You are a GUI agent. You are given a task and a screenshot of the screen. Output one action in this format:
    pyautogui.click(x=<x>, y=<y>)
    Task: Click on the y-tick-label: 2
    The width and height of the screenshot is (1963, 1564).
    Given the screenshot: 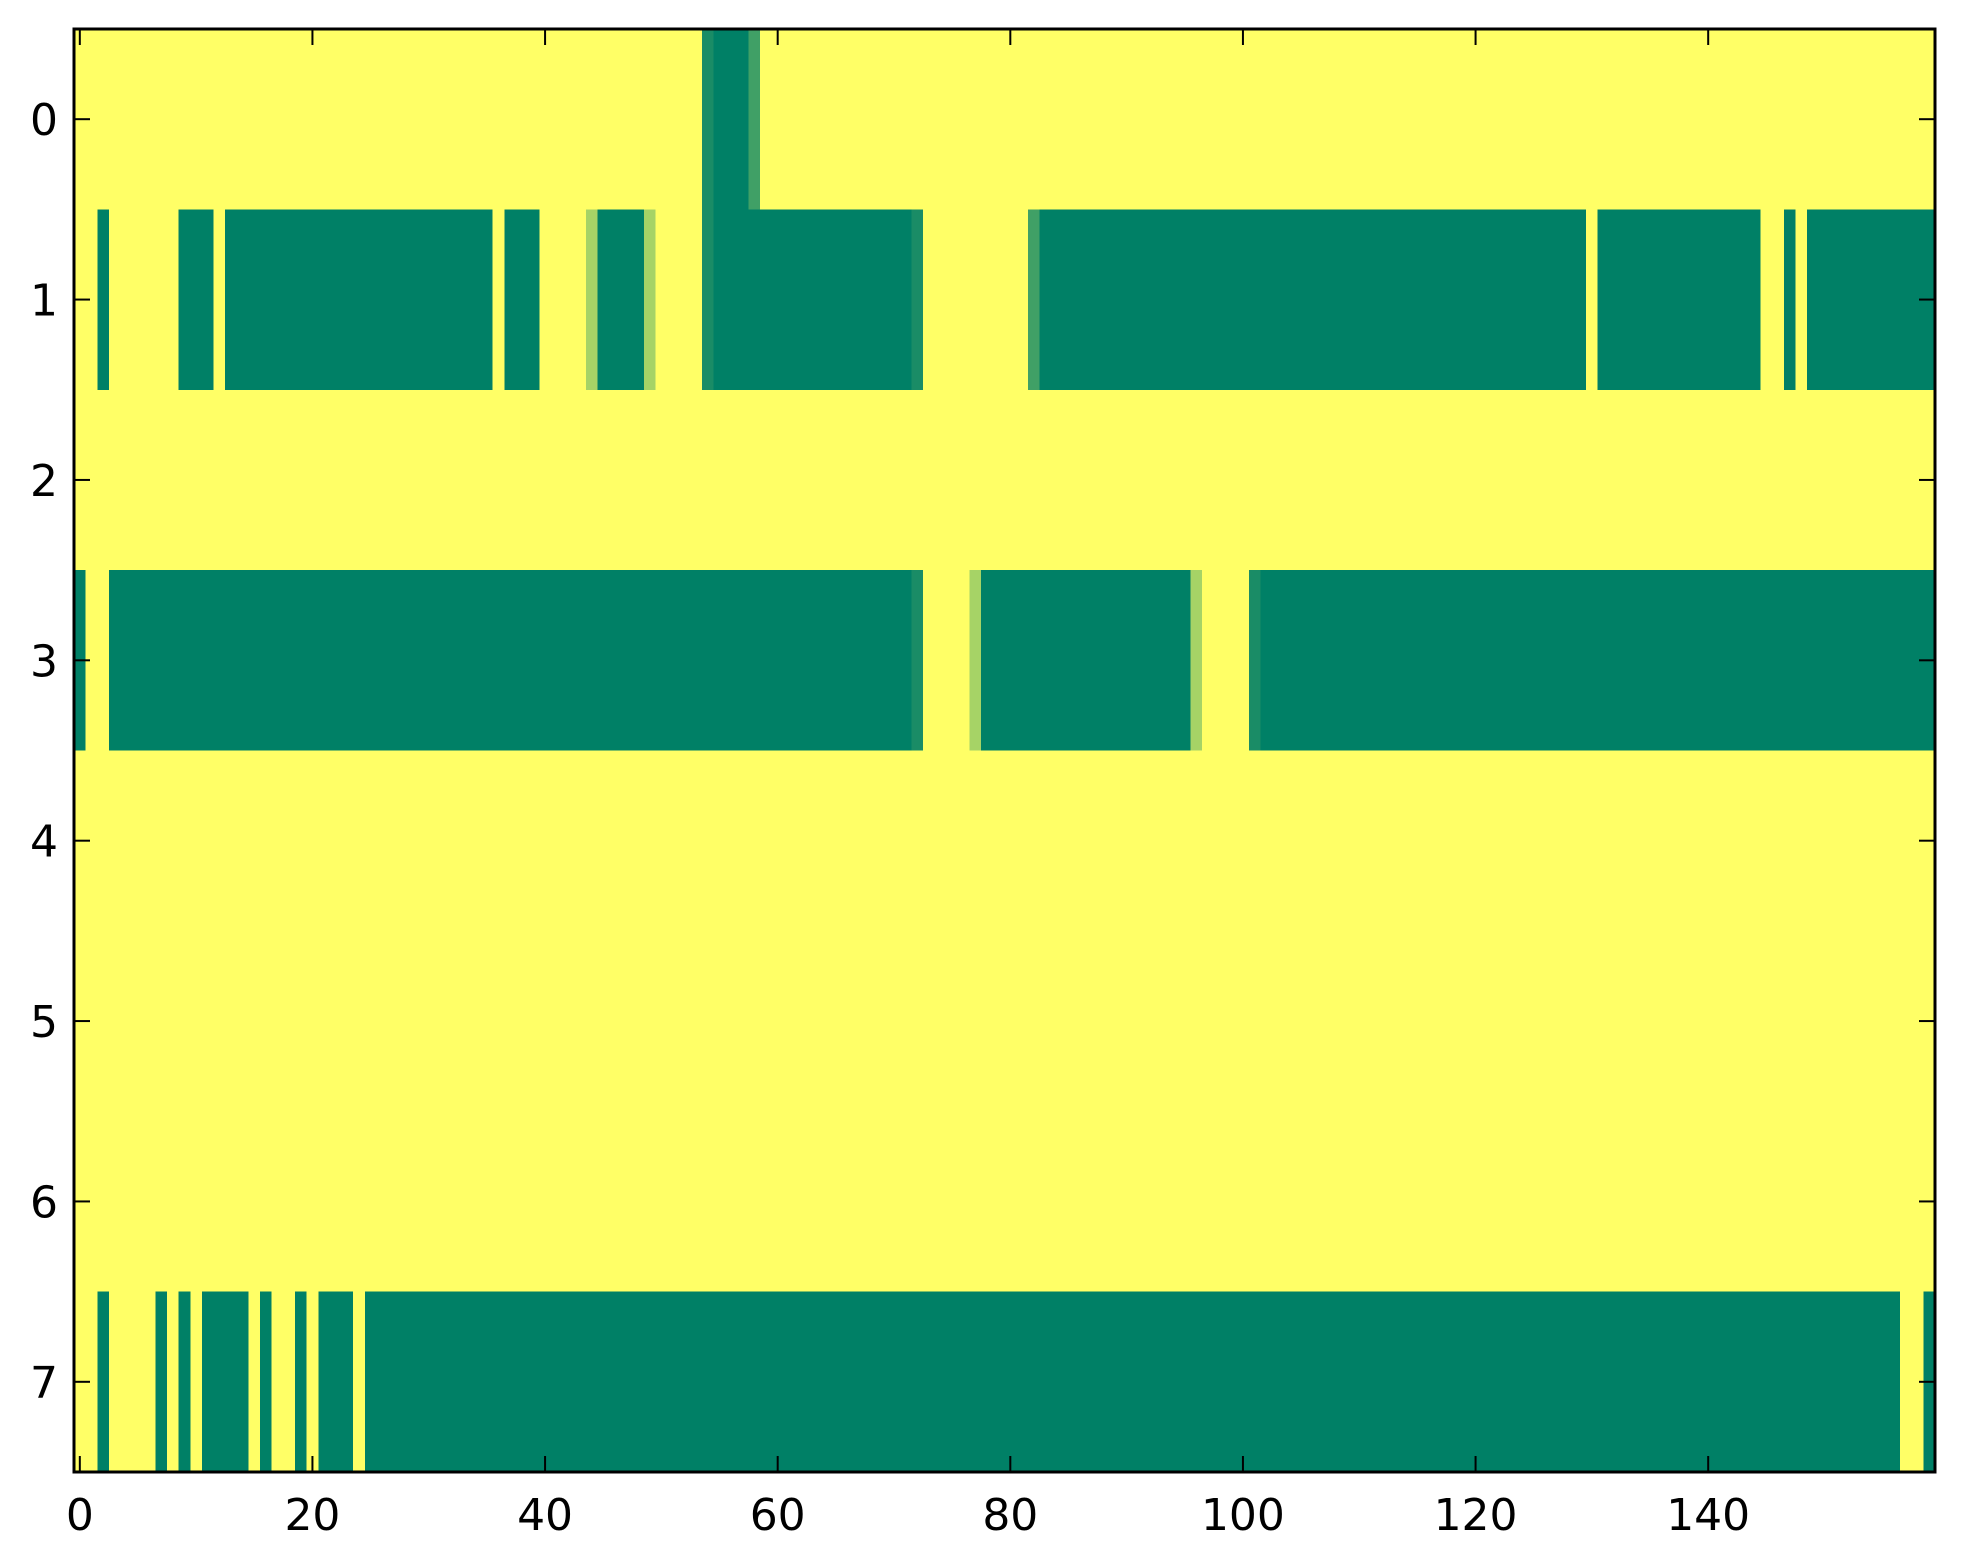 What is the action you would take?
    pyautogui.click(x=44, y=481)
    